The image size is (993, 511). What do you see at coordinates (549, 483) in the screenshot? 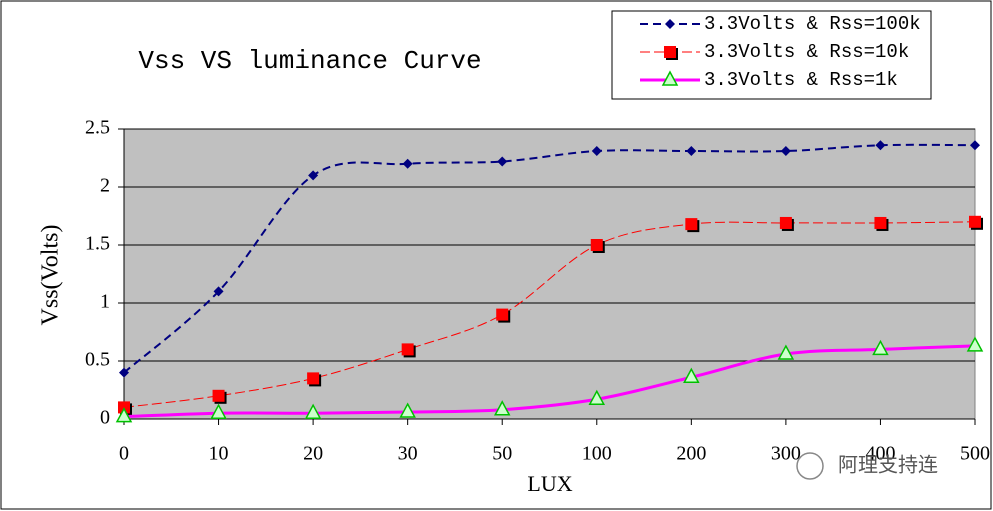
I see `x-axis-label: LUX` at bounding box center [549, 483].